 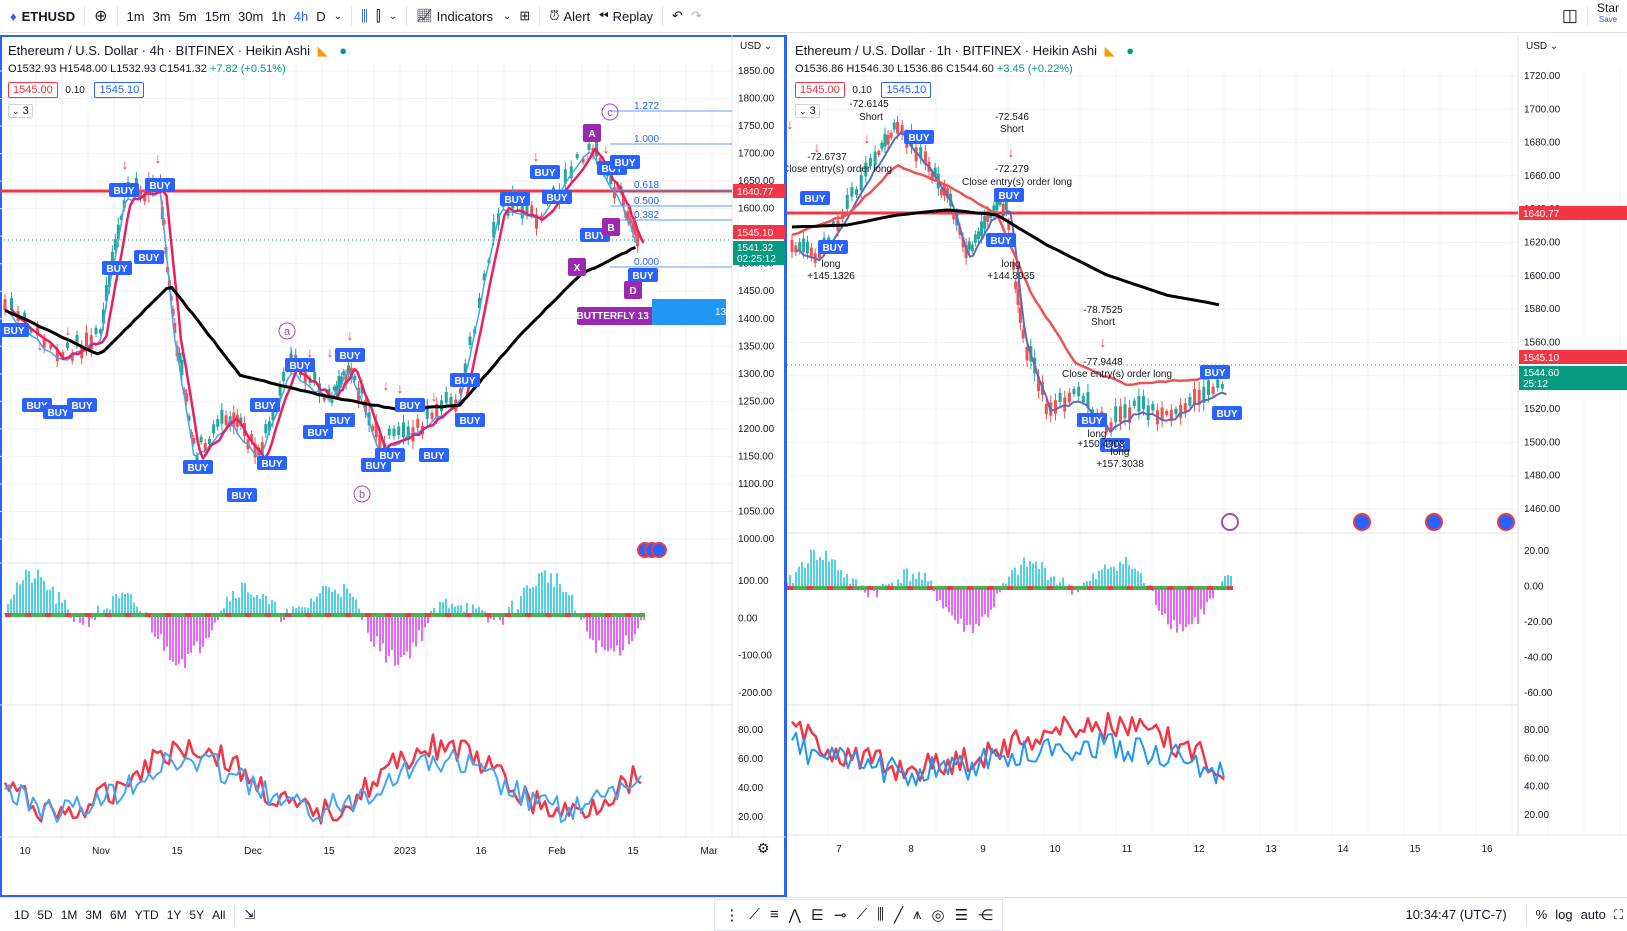 What do you see at coordinates (569, 16) in the screenshot?
I see `alert-button: ⏰︎ Alert` at bounding box center [569, 16].